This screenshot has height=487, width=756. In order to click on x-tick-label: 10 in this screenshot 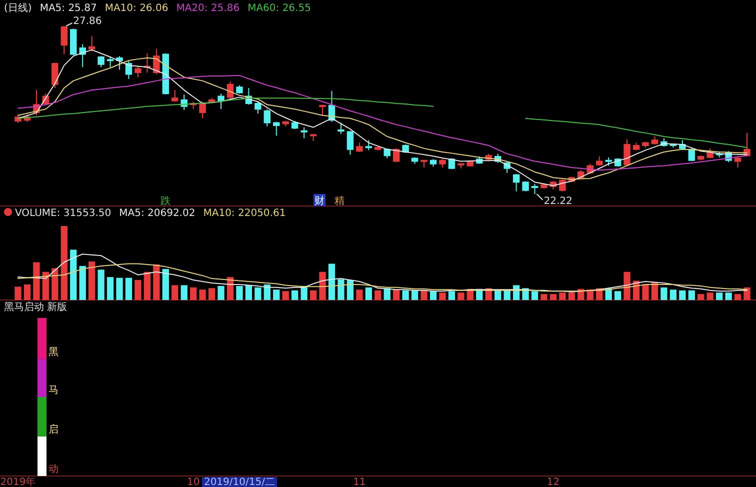, I will do `click(193, 482)`.